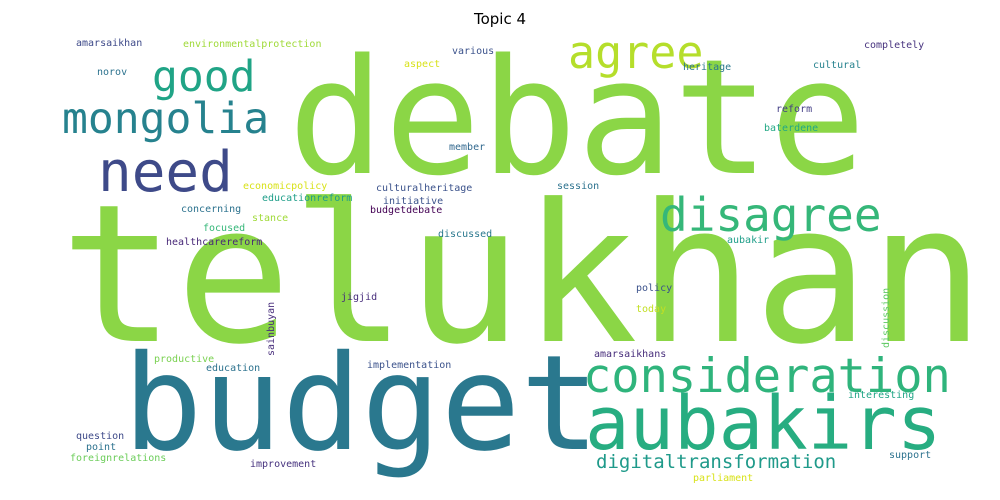 This screenshot has width=1000, height=500. I want to click on word: digitaltransformation, so click(716, 462).